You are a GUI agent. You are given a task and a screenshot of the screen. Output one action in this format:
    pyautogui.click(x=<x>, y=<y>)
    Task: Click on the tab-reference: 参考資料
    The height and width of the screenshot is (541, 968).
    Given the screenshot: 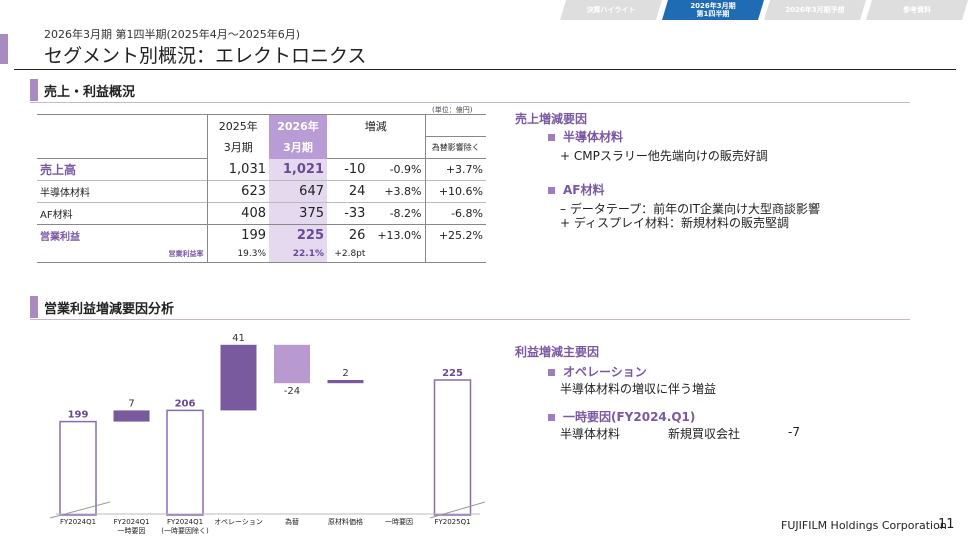 What is the action you would take?
    pyautogui.click(x=917, y=10)
    